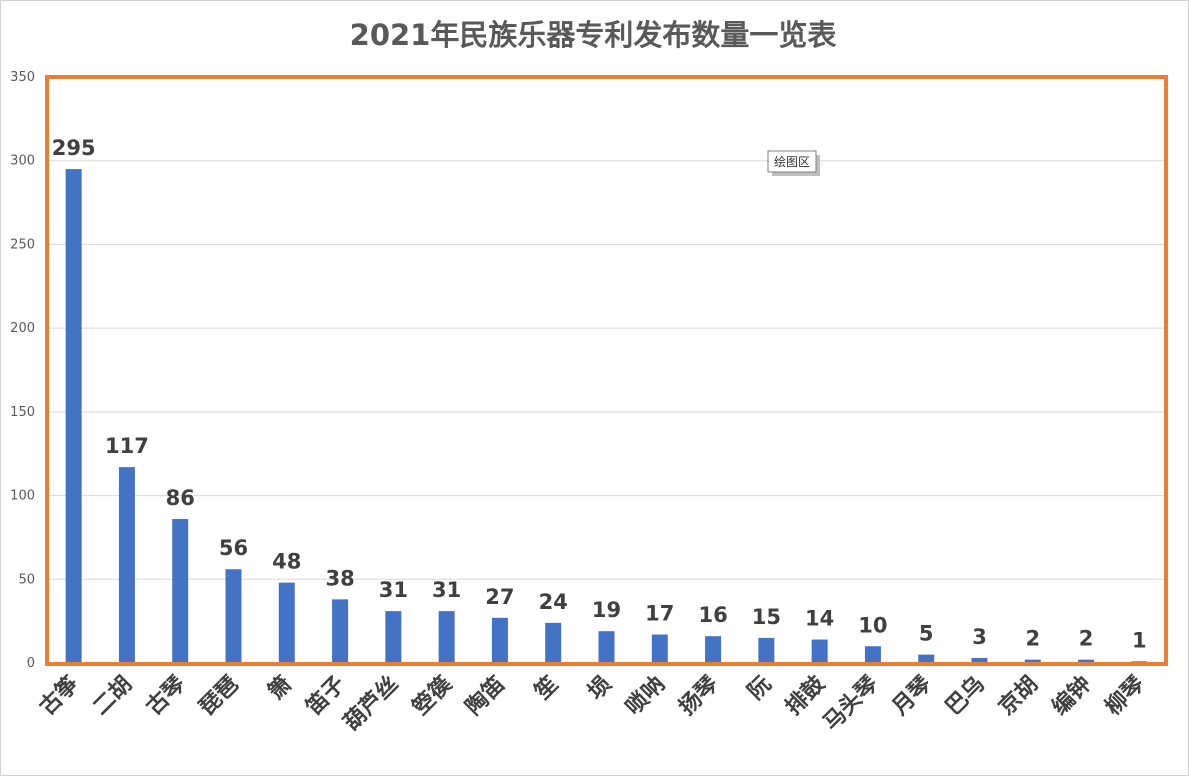 The width and height of the screenshot is (1189, 777). What do you see at coordinates (926, 634) in the screenshot?
I see `data-label: 5` at bounding box center [926, 634].